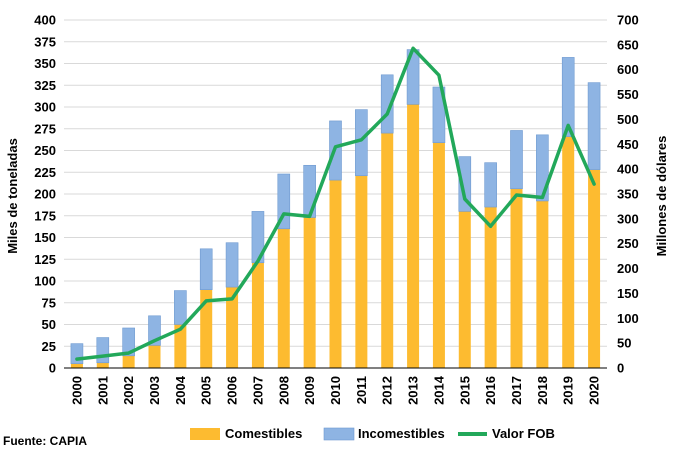  I want to click on y2-tick-label: 300, so click(628, 218).